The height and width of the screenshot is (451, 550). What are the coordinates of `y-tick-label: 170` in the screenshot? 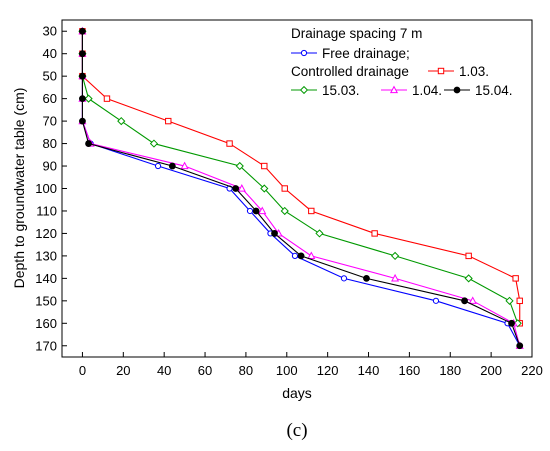 It's located at (46, 345).